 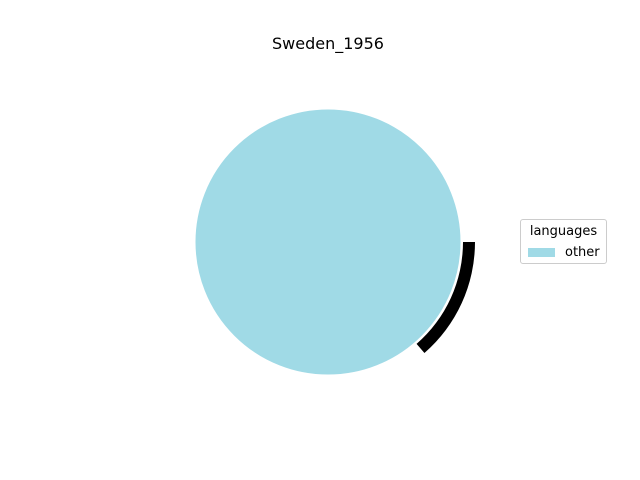 I want to click on chart-title: Sweden_1956, so click(x=328, y=43).